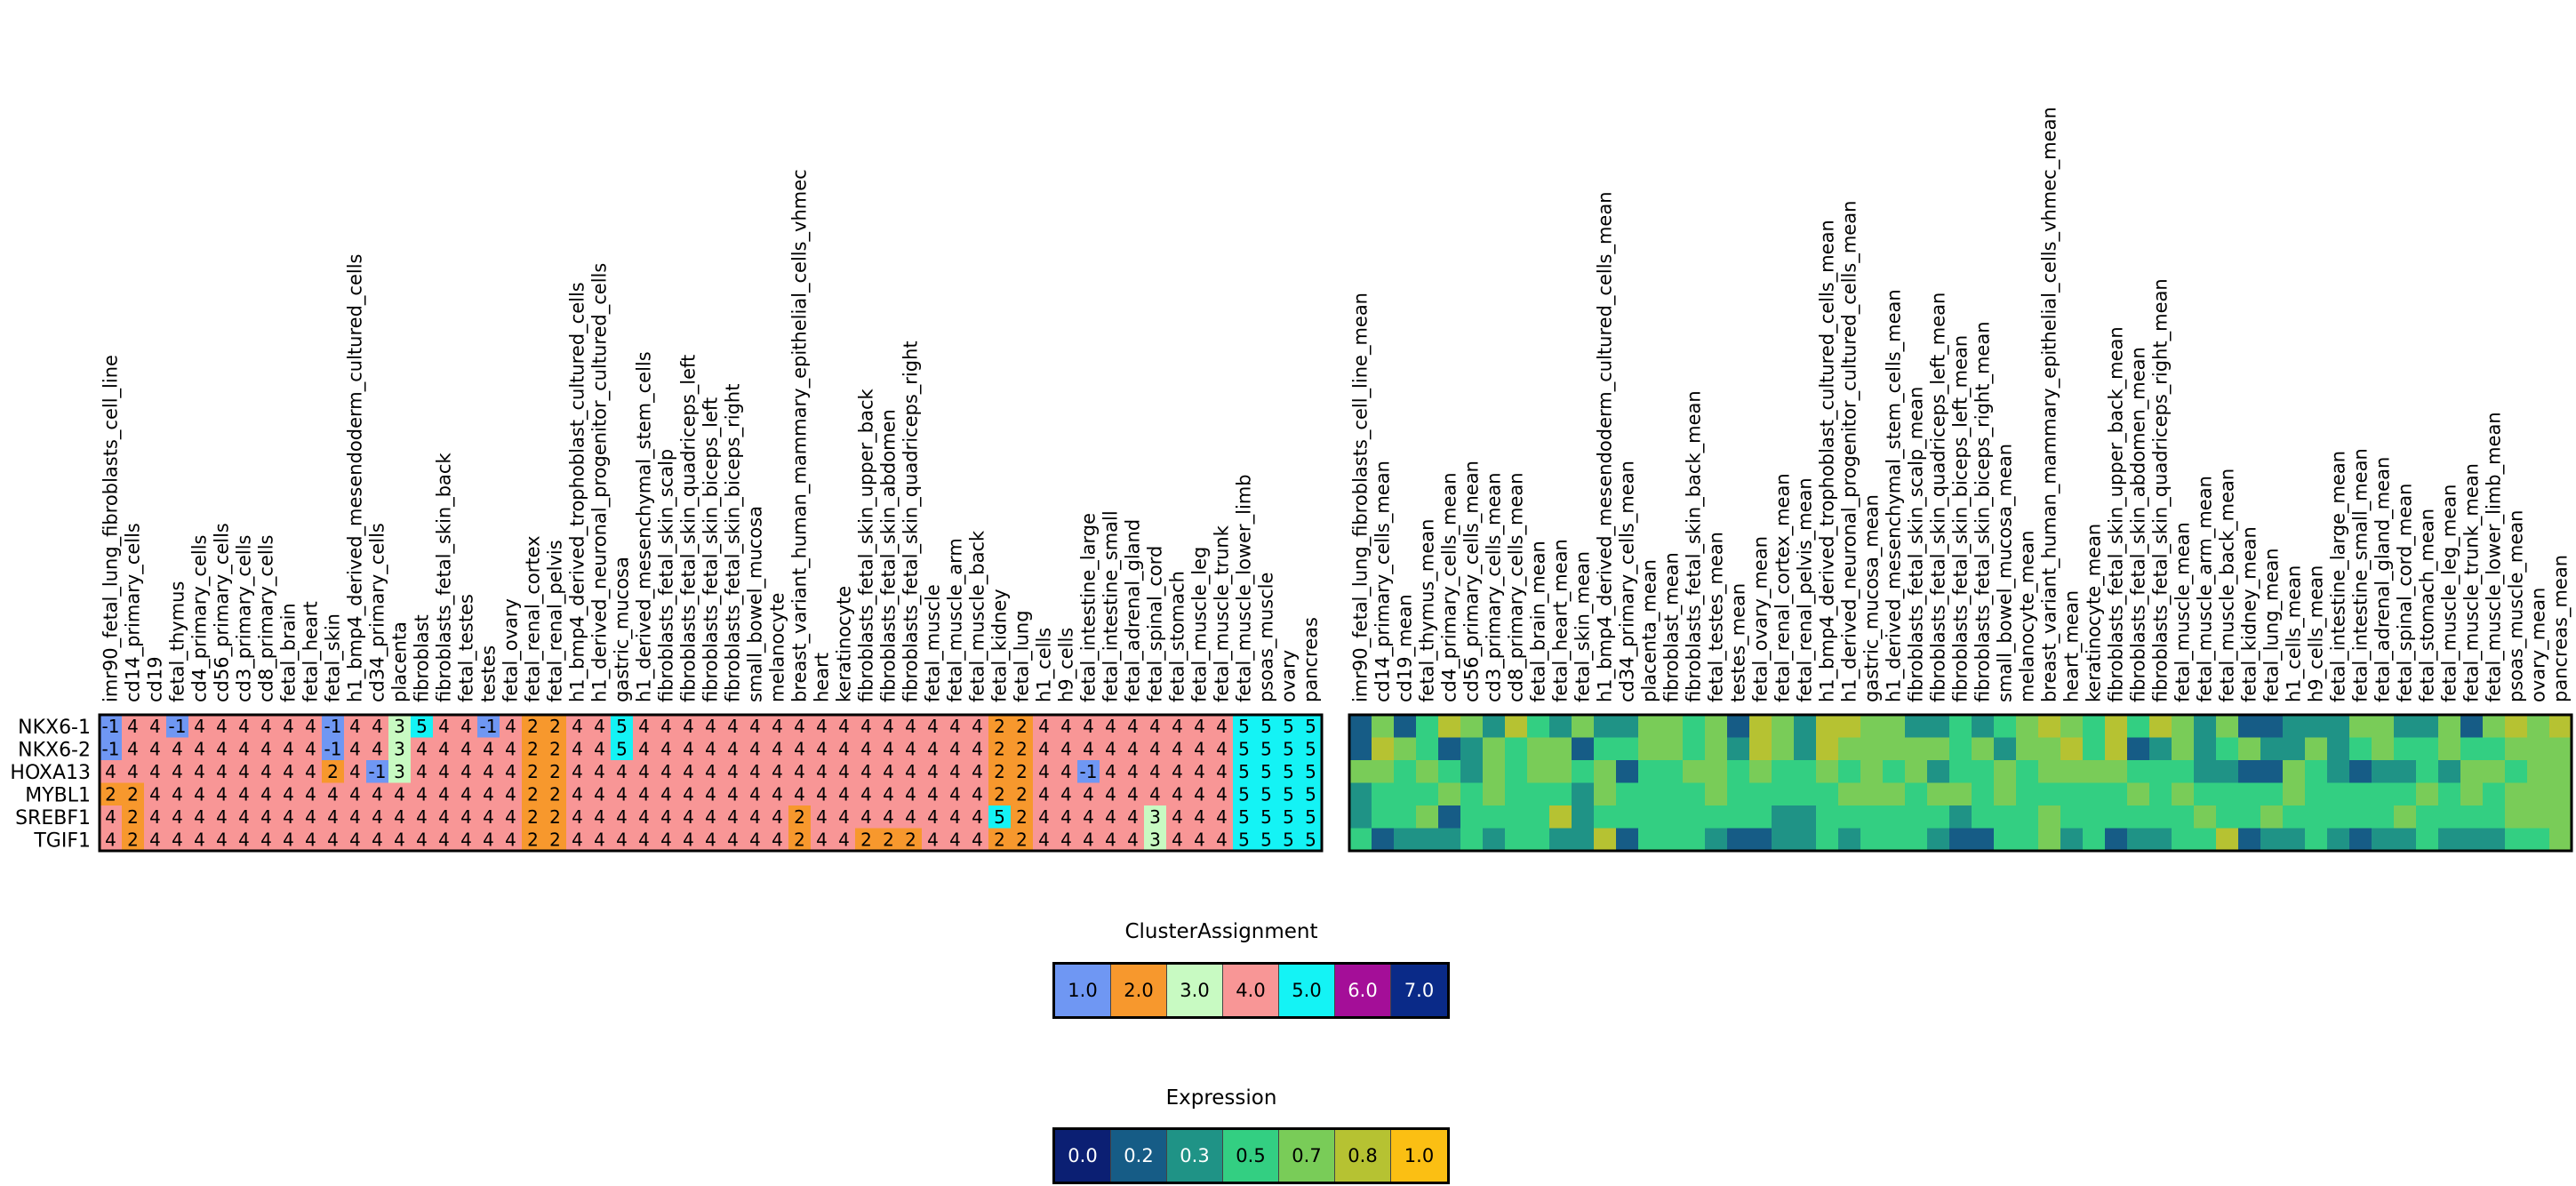 Image resolution: width=2576 pixels, height=1186 pixels. Describe the element at coordinates (2272, 625) in the screenshot. I see `column-label: fetal_lung_mean` at that location.